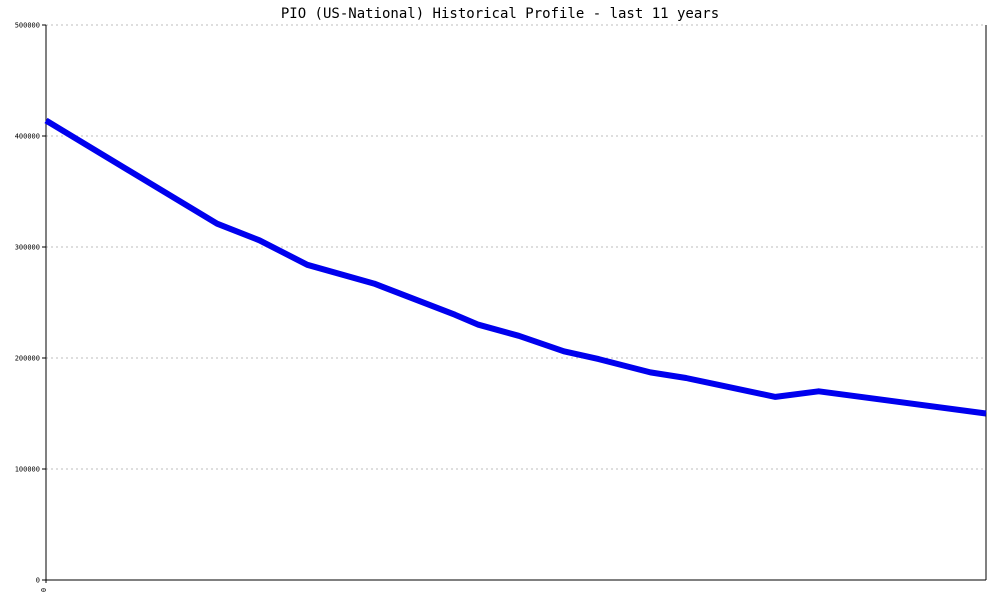 This screenshot has height=600, width=1000. Describe the element at coordinates (27, 470) in the screenshot. I see `y-tick-label: 100000` at that location.